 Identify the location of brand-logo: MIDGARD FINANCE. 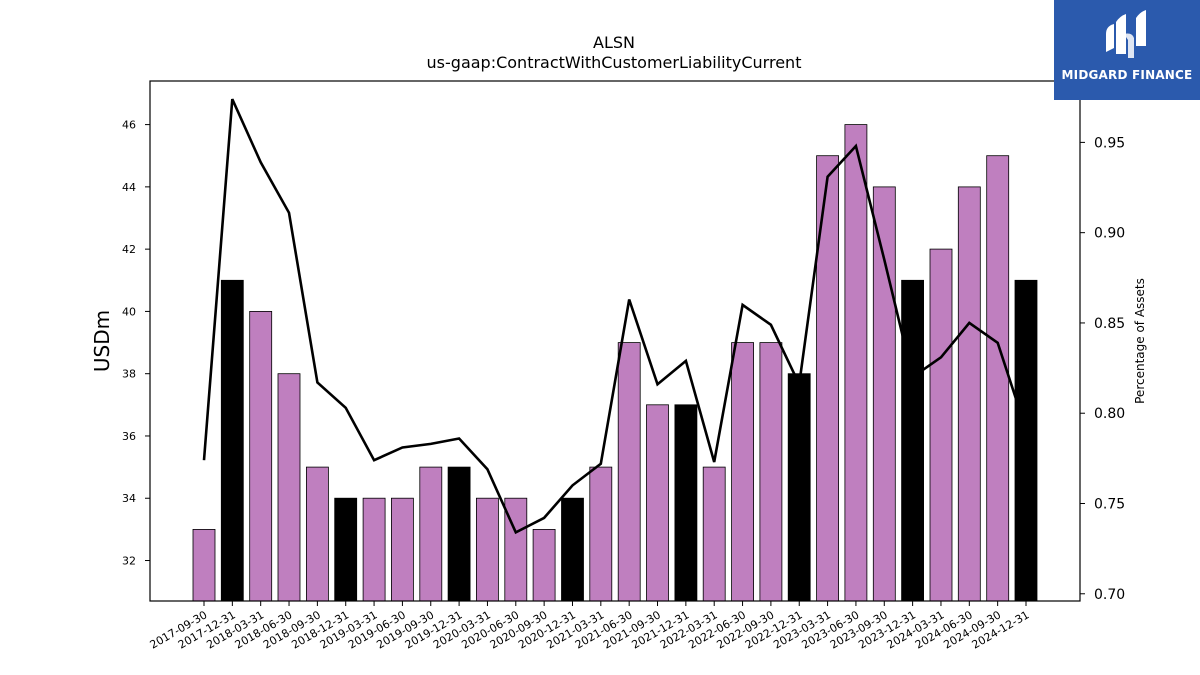
(1127, 50).